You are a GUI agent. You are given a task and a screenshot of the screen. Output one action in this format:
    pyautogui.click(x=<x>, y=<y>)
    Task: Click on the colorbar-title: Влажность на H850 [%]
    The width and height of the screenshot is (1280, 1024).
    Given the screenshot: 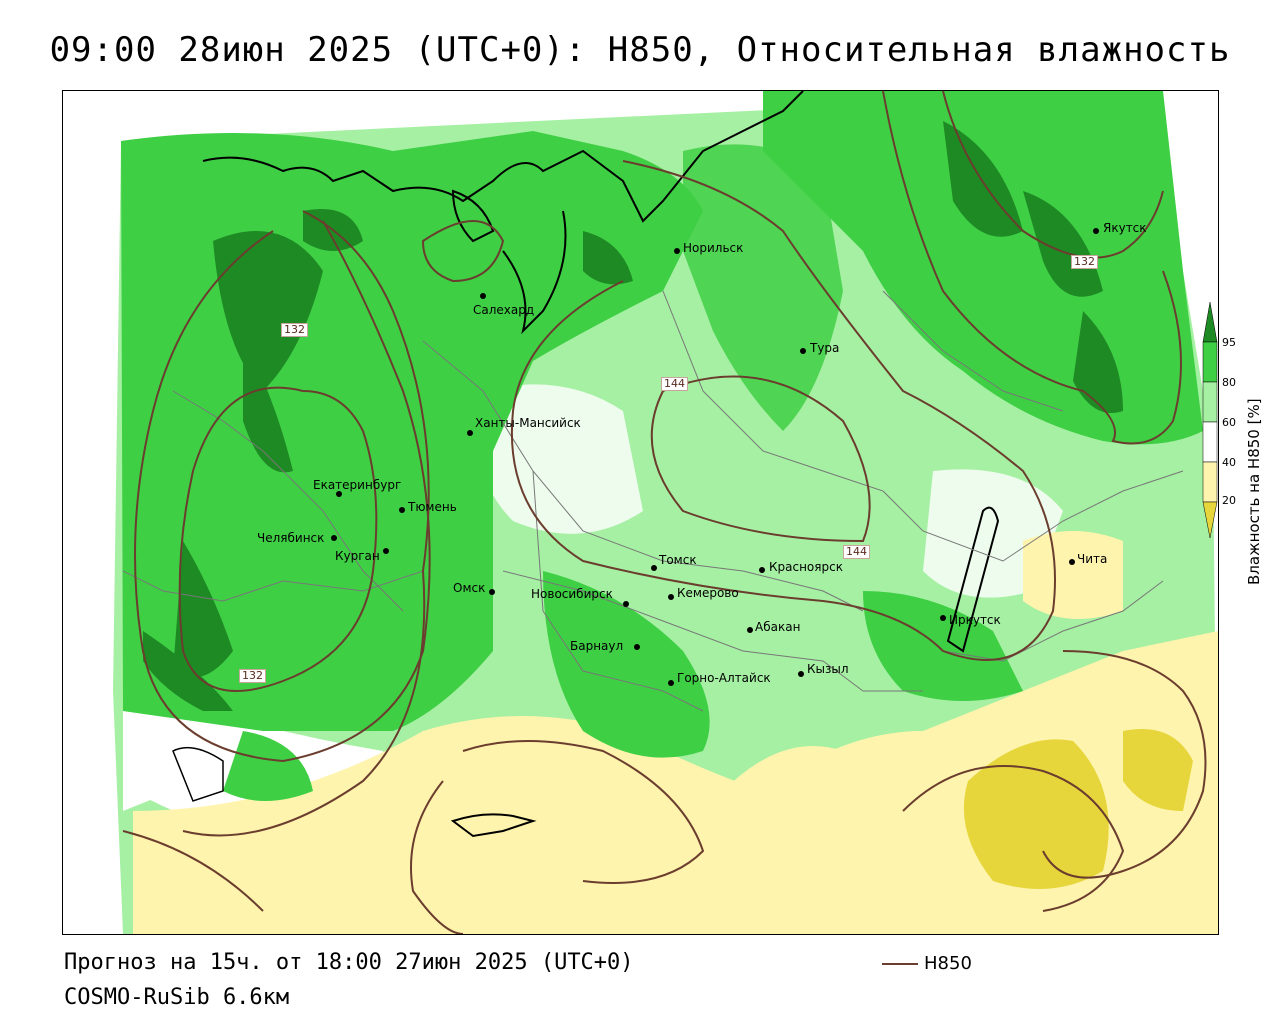 What is the action you would take?
    pyautogui.click(x=1254, y=491)
    